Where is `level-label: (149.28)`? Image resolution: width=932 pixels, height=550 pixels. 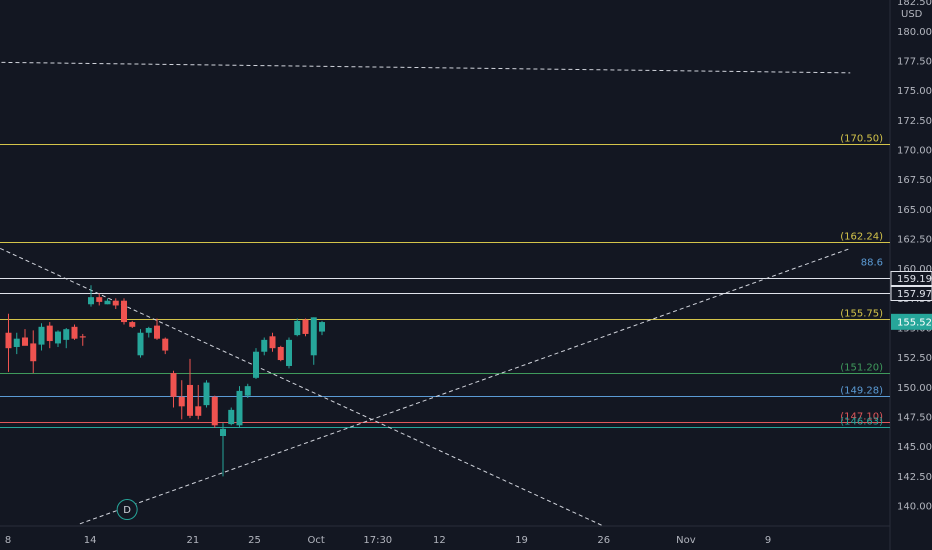
level-label: (149.28) is located at coordinates (861, 391).